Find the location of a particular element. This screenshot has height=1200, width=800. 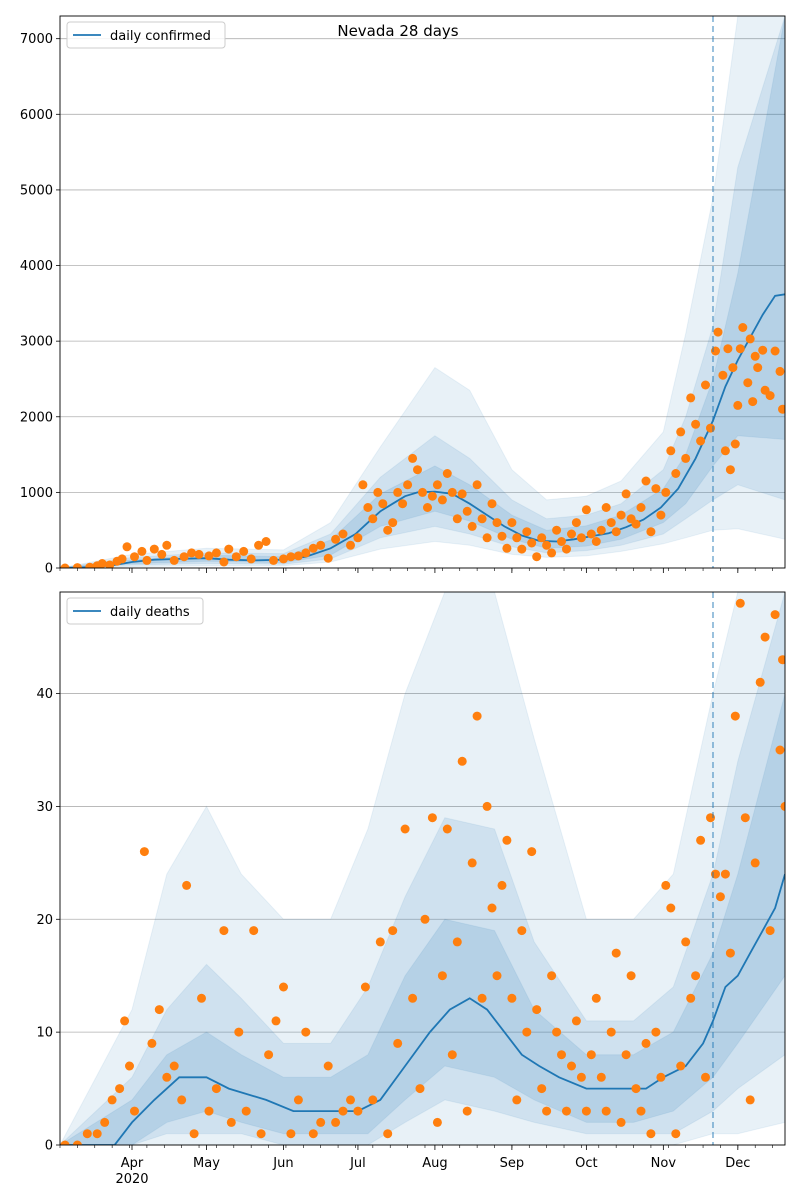

legend: daily deaths is located at coordinates (135, 611).